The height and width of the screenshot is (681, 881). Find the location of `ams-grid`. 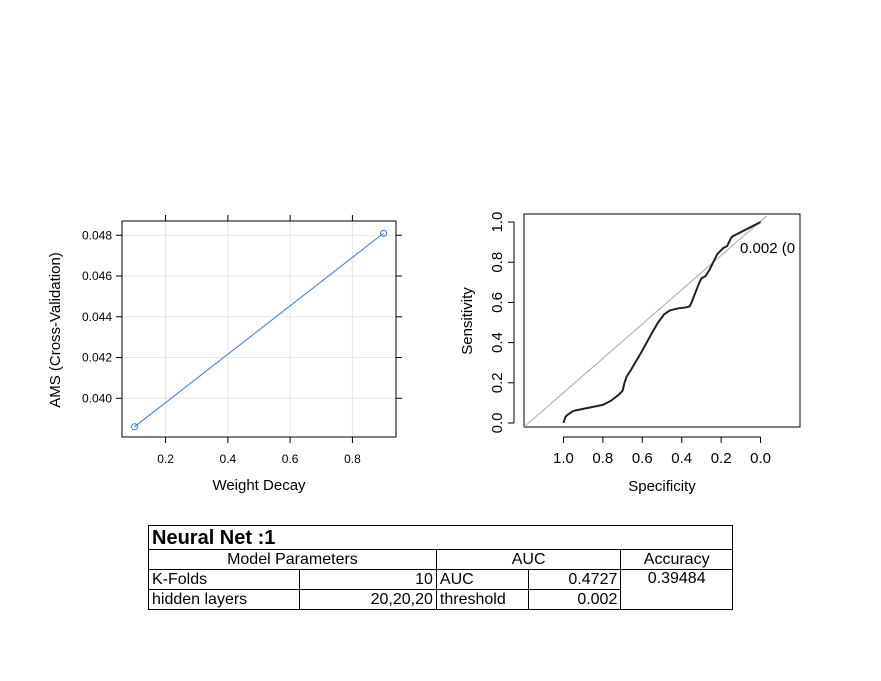

ams-grid is located at coordinates (259, 329).